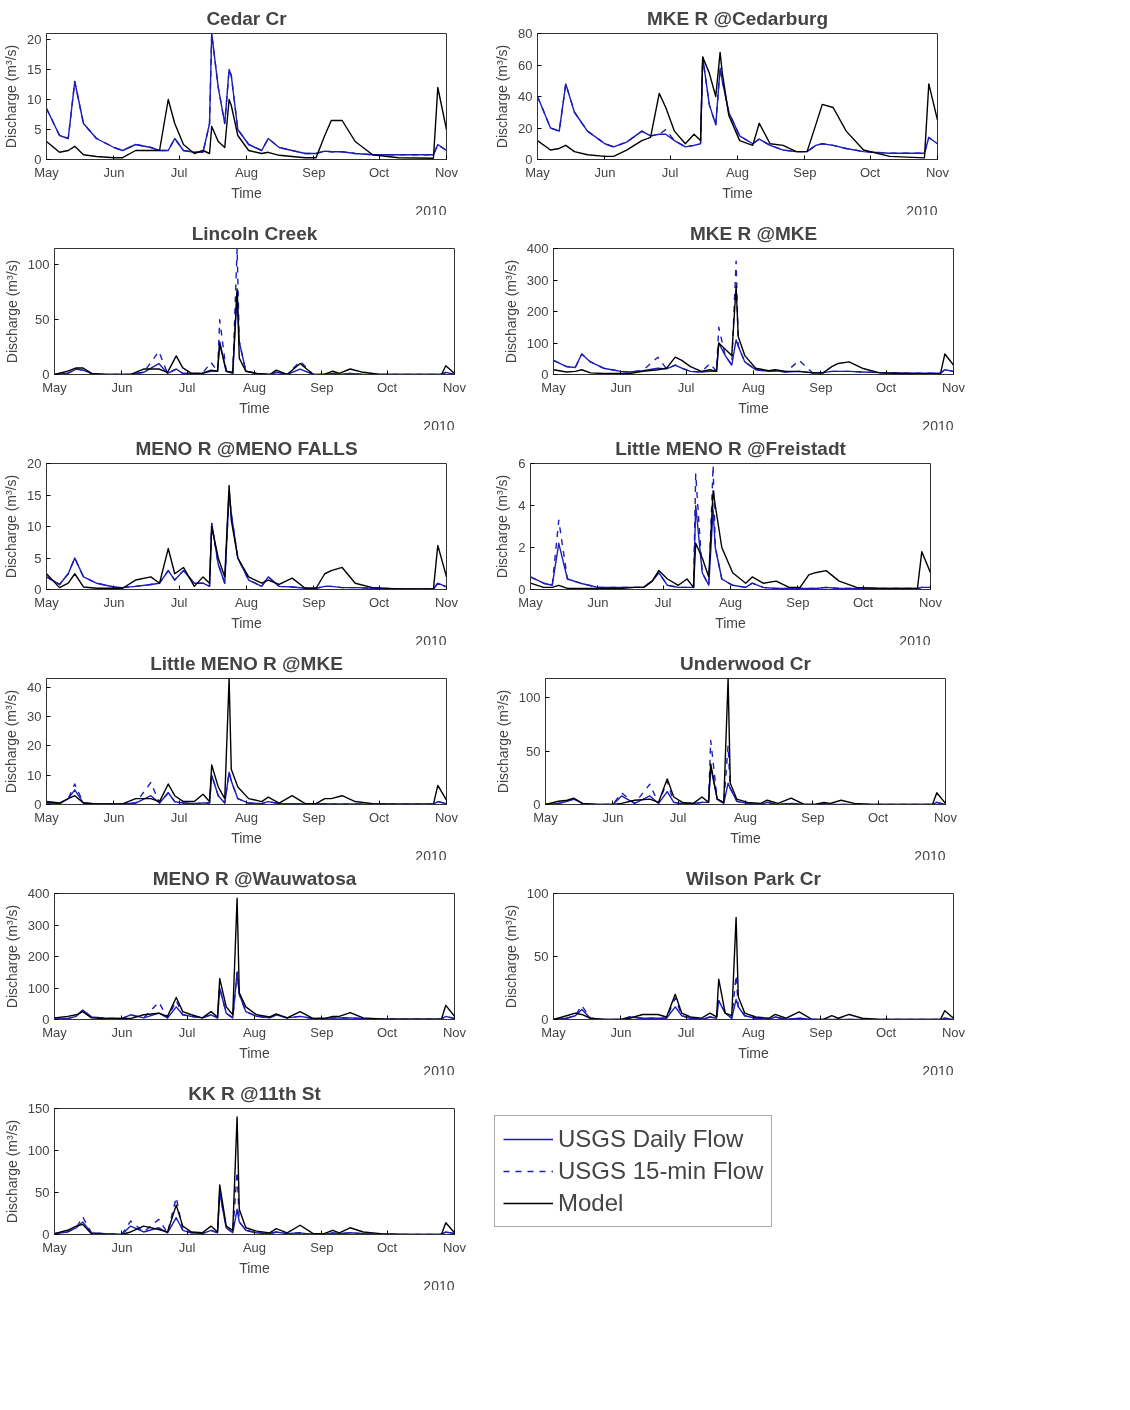  Describe the element at coordinates (746, 663) in the screenshot. I see `chart-title: Underwood Cr` at that location.